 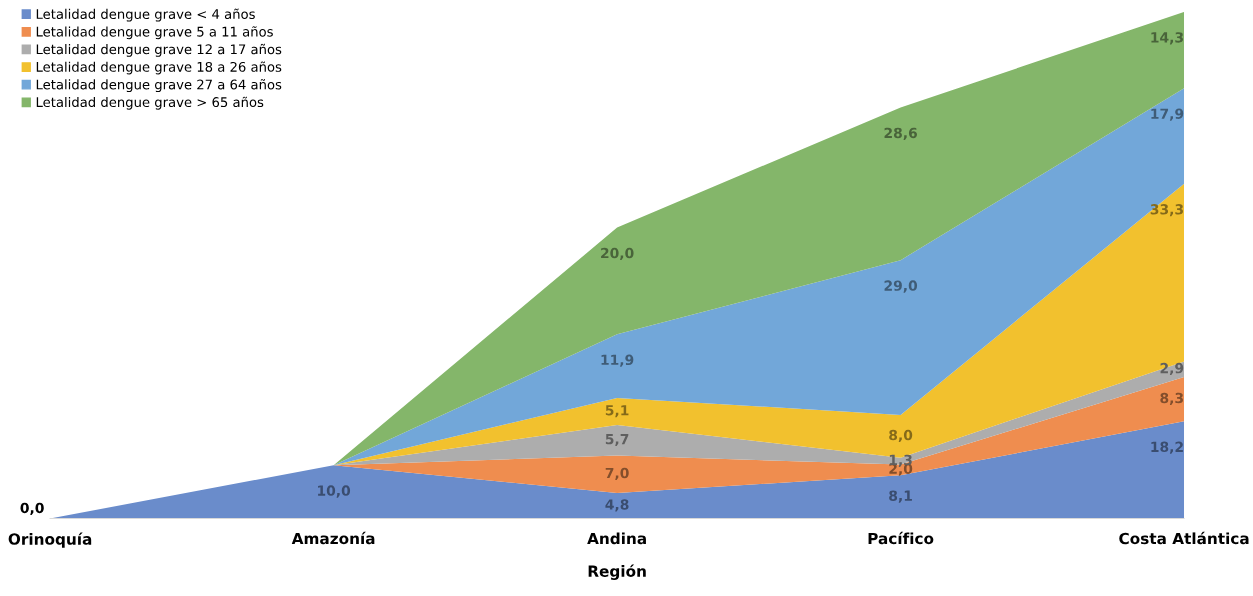 What do you see at coordinates (900, 496) in the screenshot?
I see `data-label: 8,1` at bounding box center [900, 496].